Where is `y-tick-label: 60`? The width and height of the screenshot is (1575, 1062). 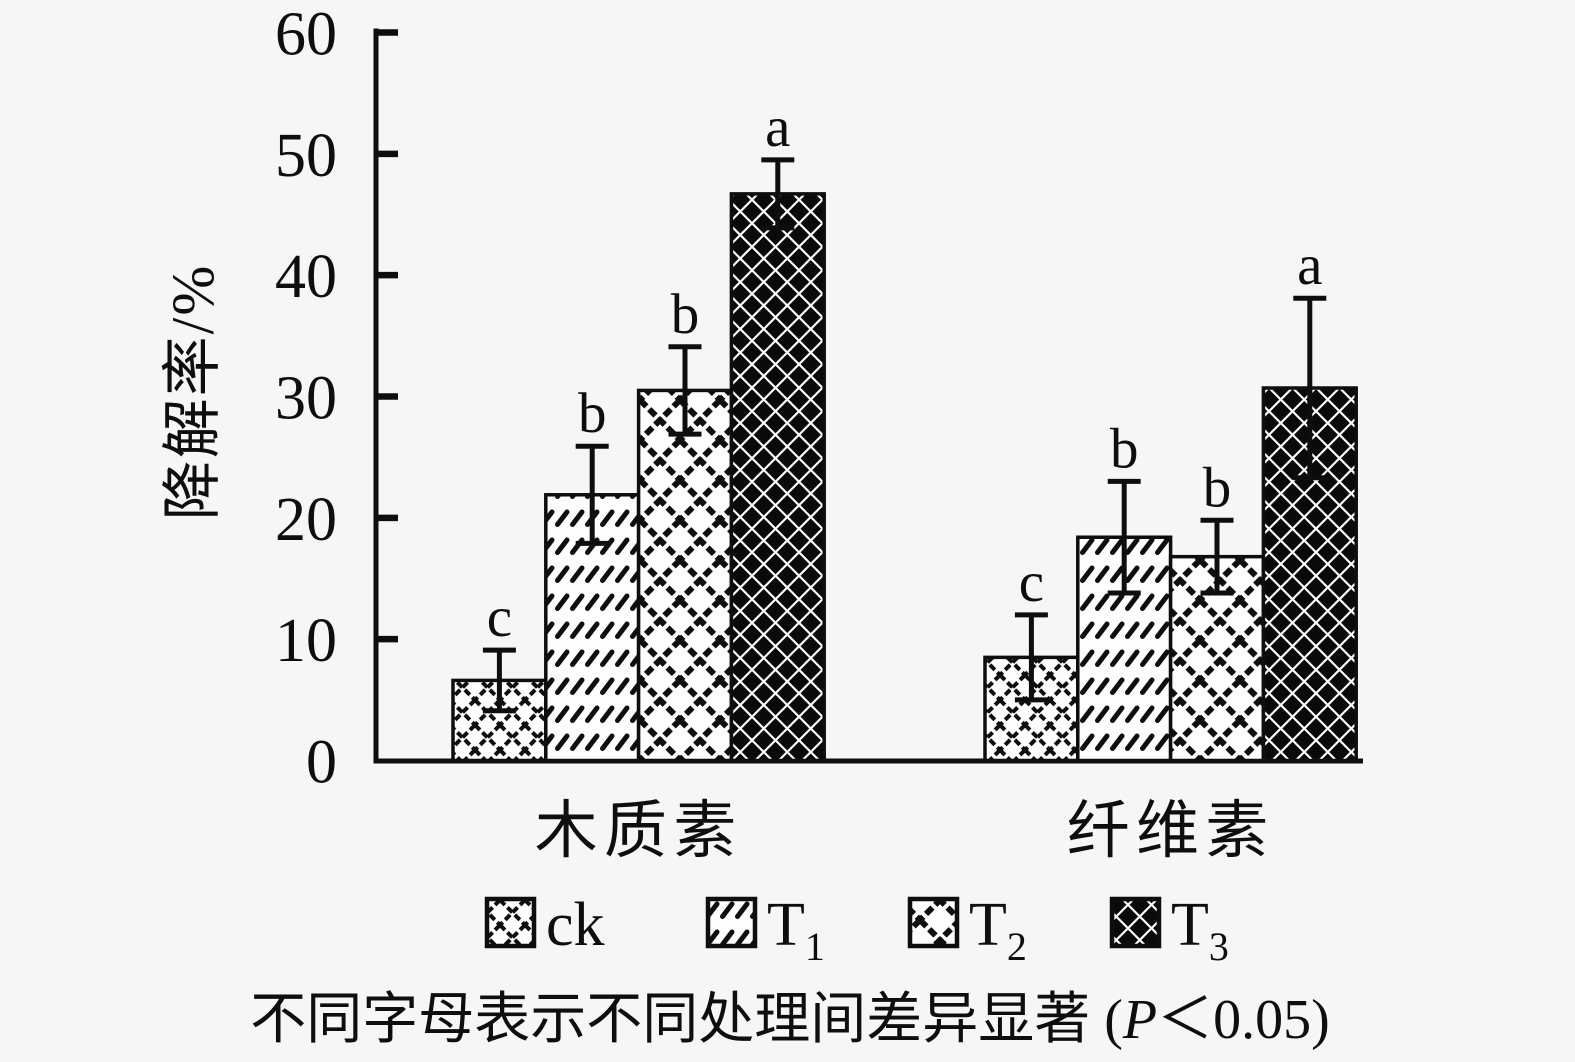
y-tick-label: 60 is located at coordinates (306, 35).